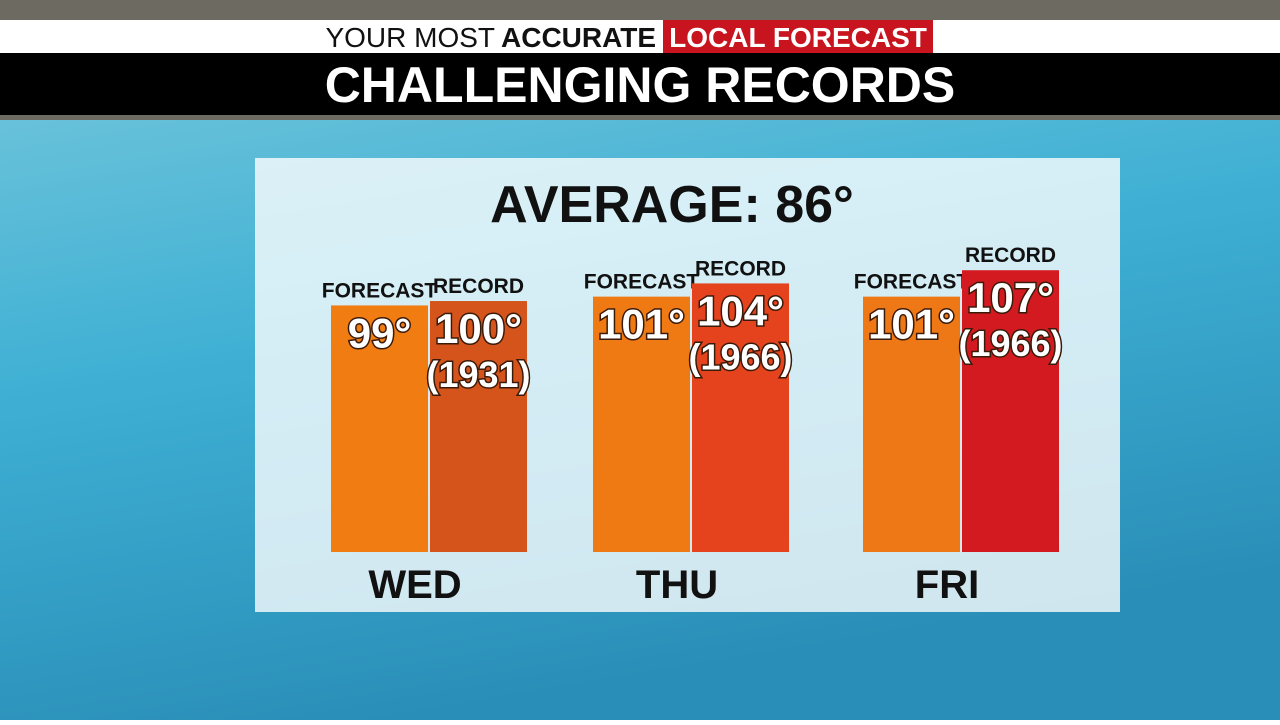  Describe the element at coordinates (677, 585) in the screenshot. I see `x-tick-label: THU` at that location.